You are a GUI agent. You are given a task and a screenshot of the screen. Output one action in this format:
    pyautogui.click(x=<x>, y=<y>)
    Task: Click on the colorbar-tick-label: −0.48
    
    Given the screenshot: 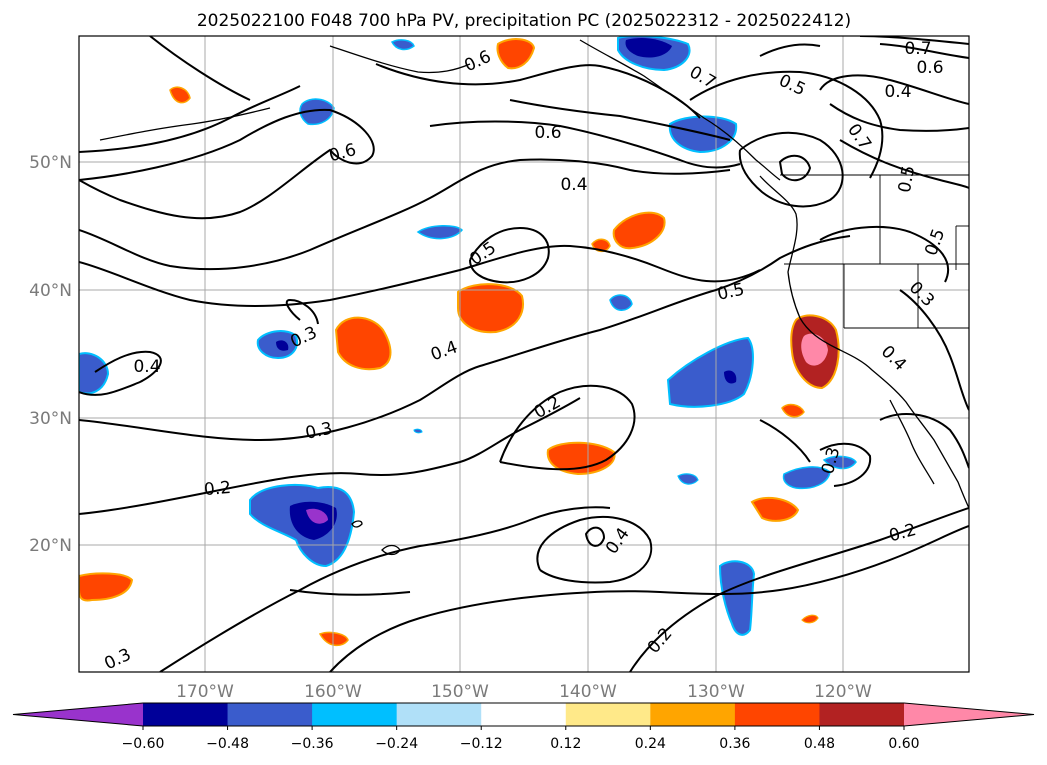 What is the action you would take?
    pyautogui.click(x=227, y=744)
    